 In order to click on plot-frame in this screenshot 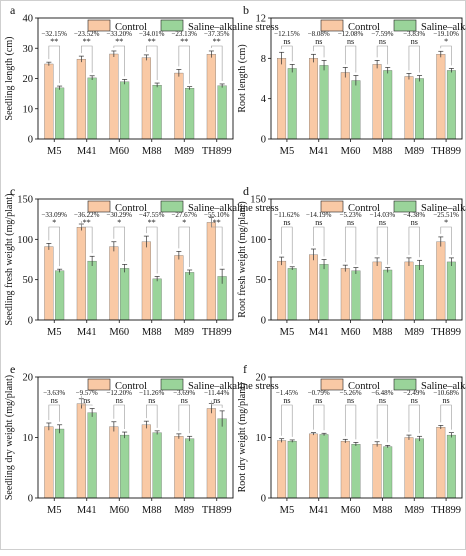, I will do `click(366, 78)`.